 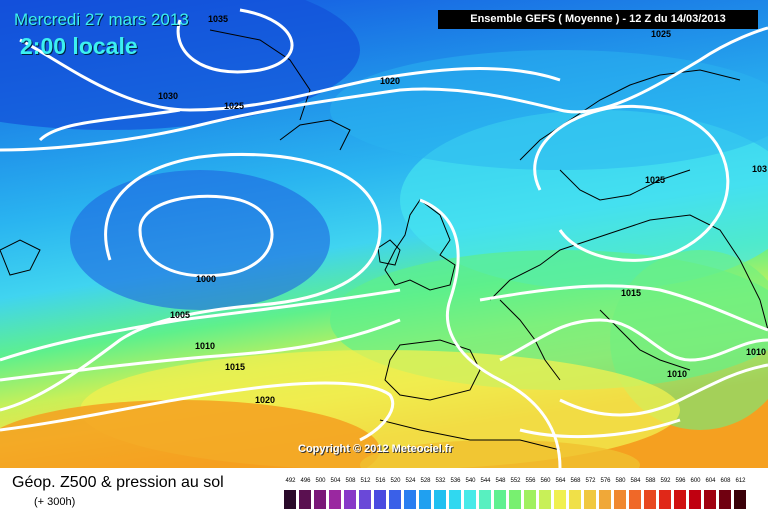 What do you see at coordinates (549, 110) in the screenshot?
I see `light-blue-north` at bounding box center [549, 110].